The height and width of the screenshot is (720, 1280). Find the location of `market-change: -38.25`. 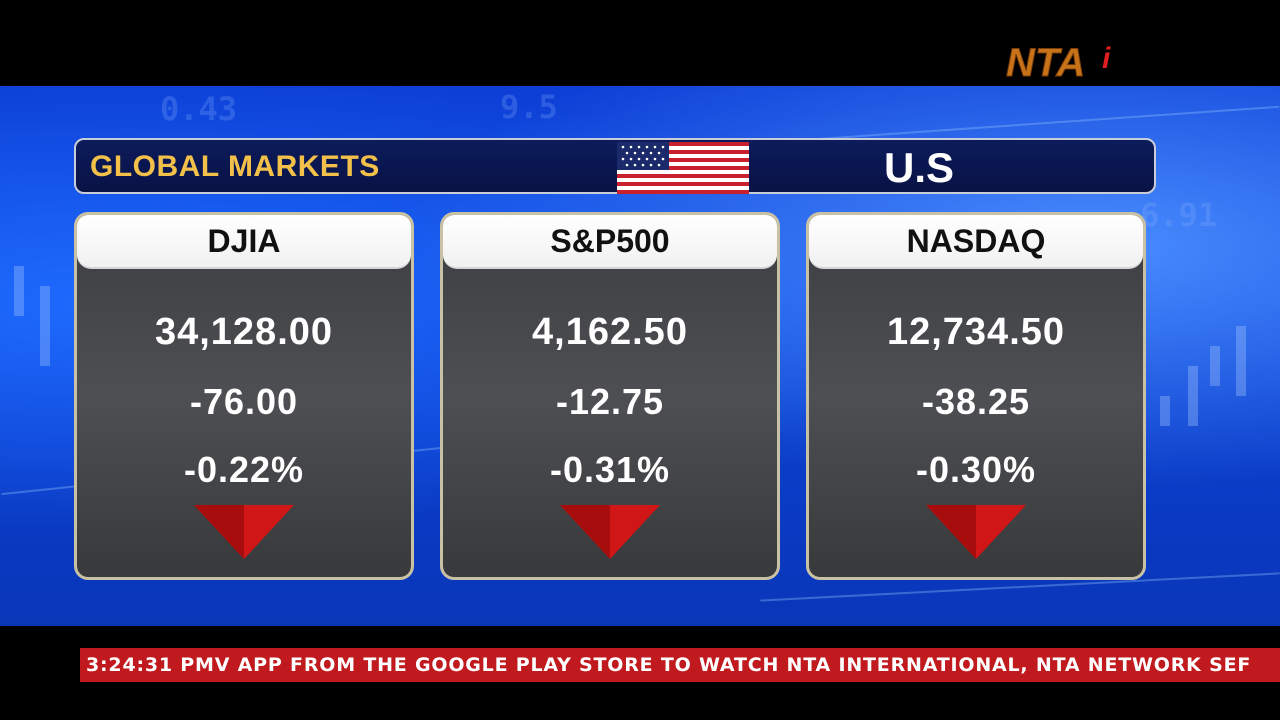

market-change: -38.25 is located at coordinates (976, 401).